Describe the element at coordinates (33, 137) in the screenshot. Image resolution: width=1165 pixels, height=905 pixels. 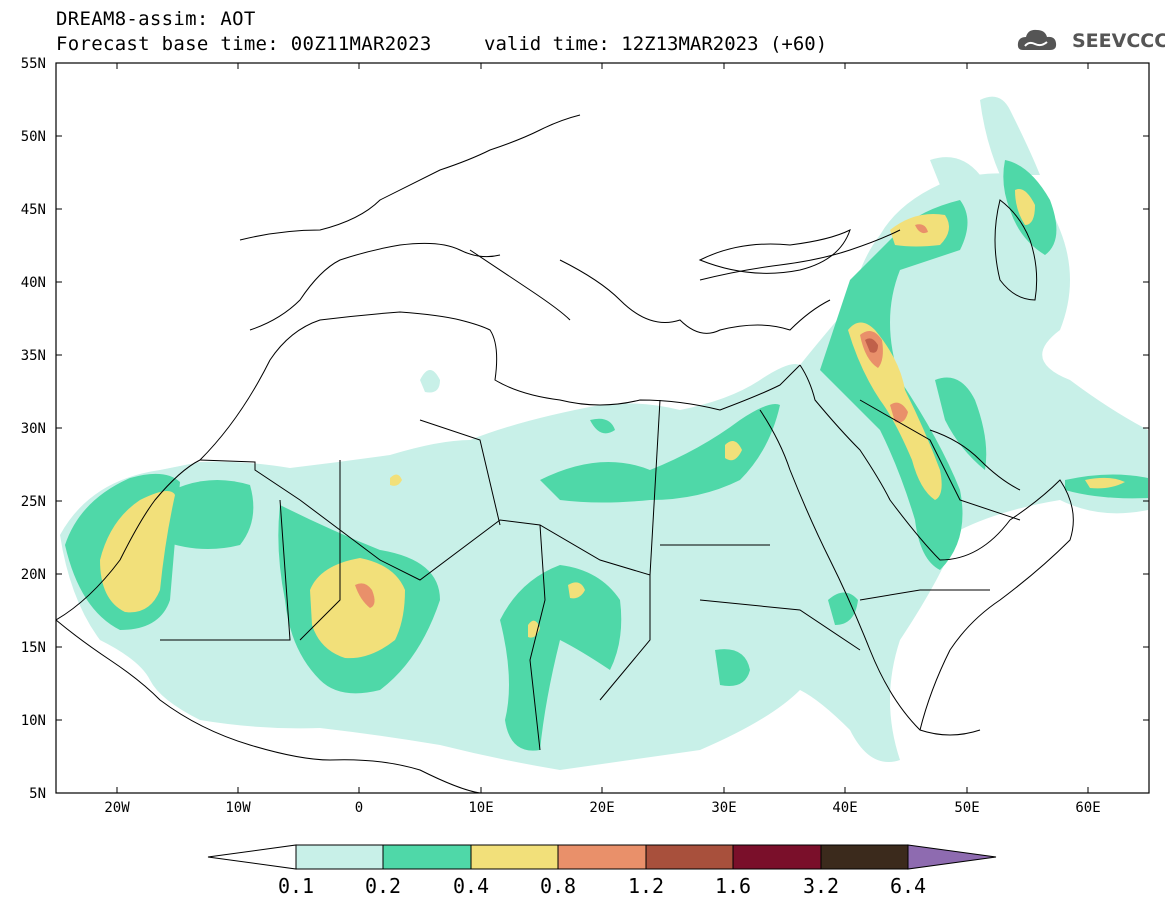
I see `lat-label: 50N` at that location.